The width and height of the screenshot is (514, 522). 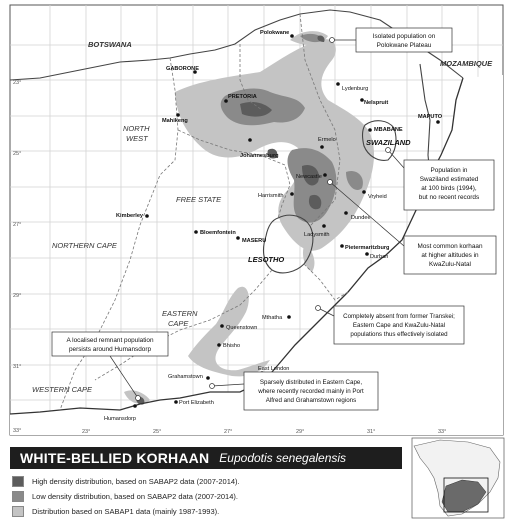 I want to click on annotation-humansdorp-line1: A localised remnant population, so click(x=109, y=340).